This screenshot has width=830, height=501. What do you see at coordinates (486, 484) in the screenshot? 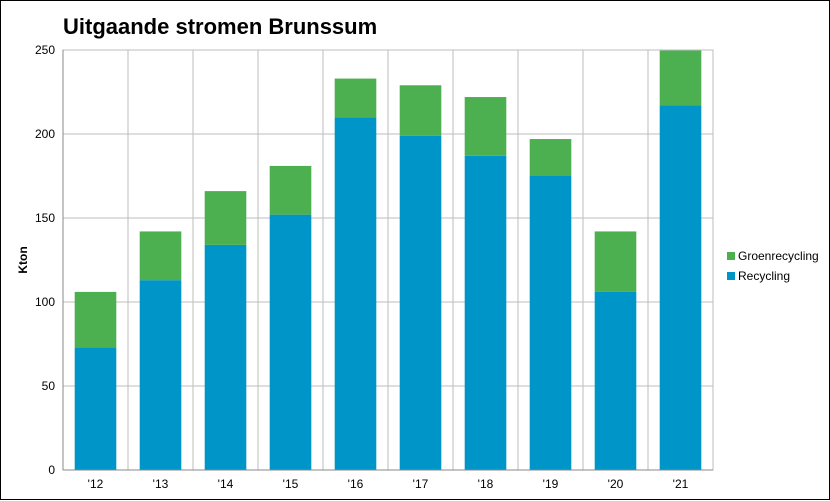
I see `x-tick-label: '18` at bounding box center [486, 484].